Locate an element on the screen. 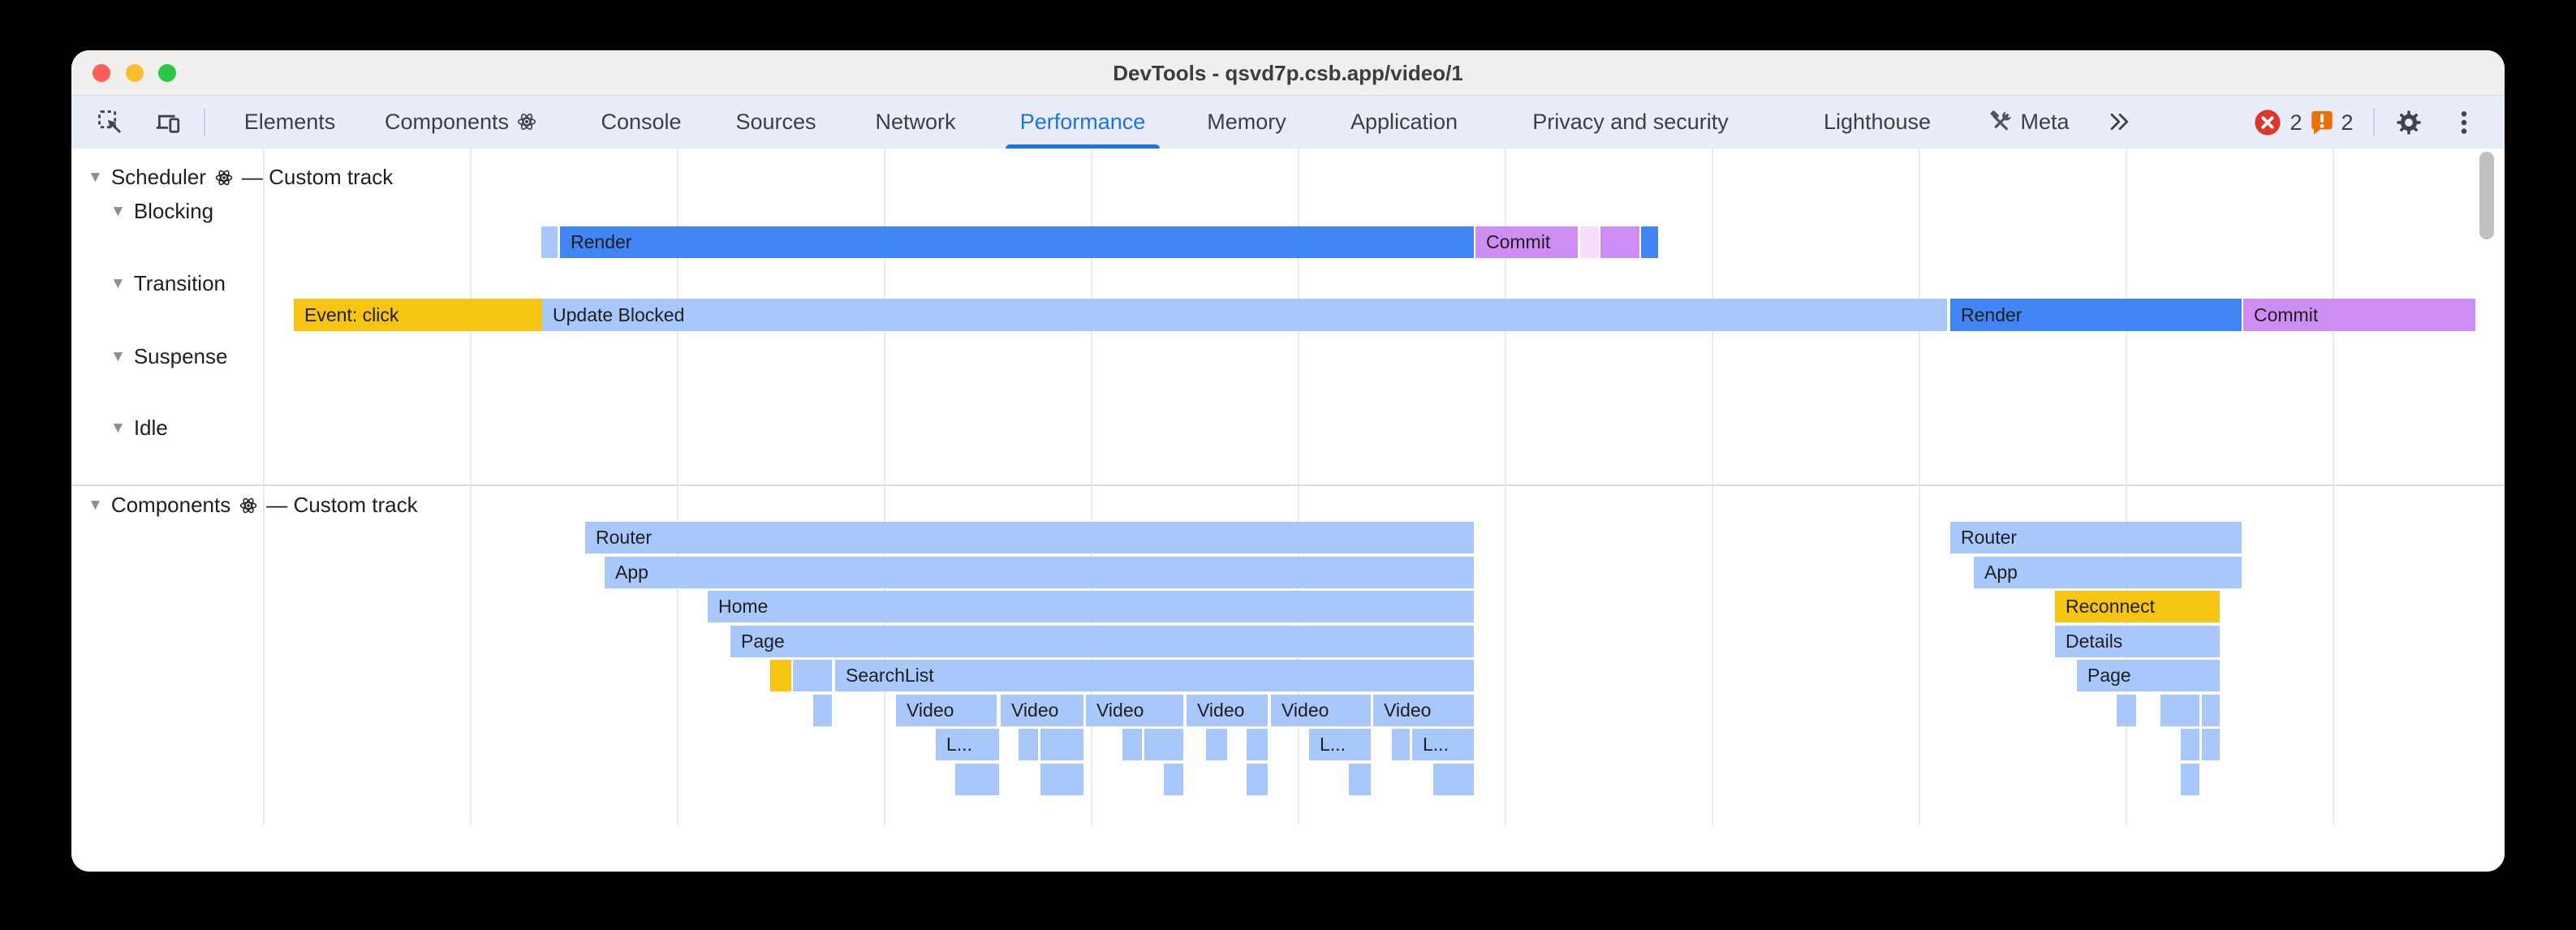 This screenshot has height=930, width=2576. lane-label-suspense: ▼ Suspense is located at coordinates (169, 356).